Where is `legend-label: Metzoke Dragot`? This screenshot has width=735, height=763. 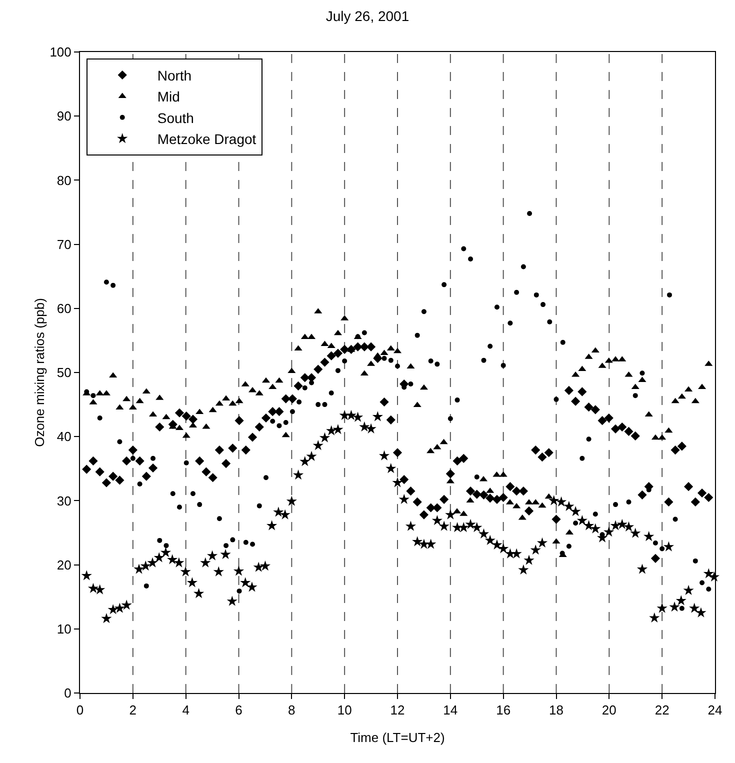
legend-label: Metzoke Dragot is located at coordinates (206, 139).